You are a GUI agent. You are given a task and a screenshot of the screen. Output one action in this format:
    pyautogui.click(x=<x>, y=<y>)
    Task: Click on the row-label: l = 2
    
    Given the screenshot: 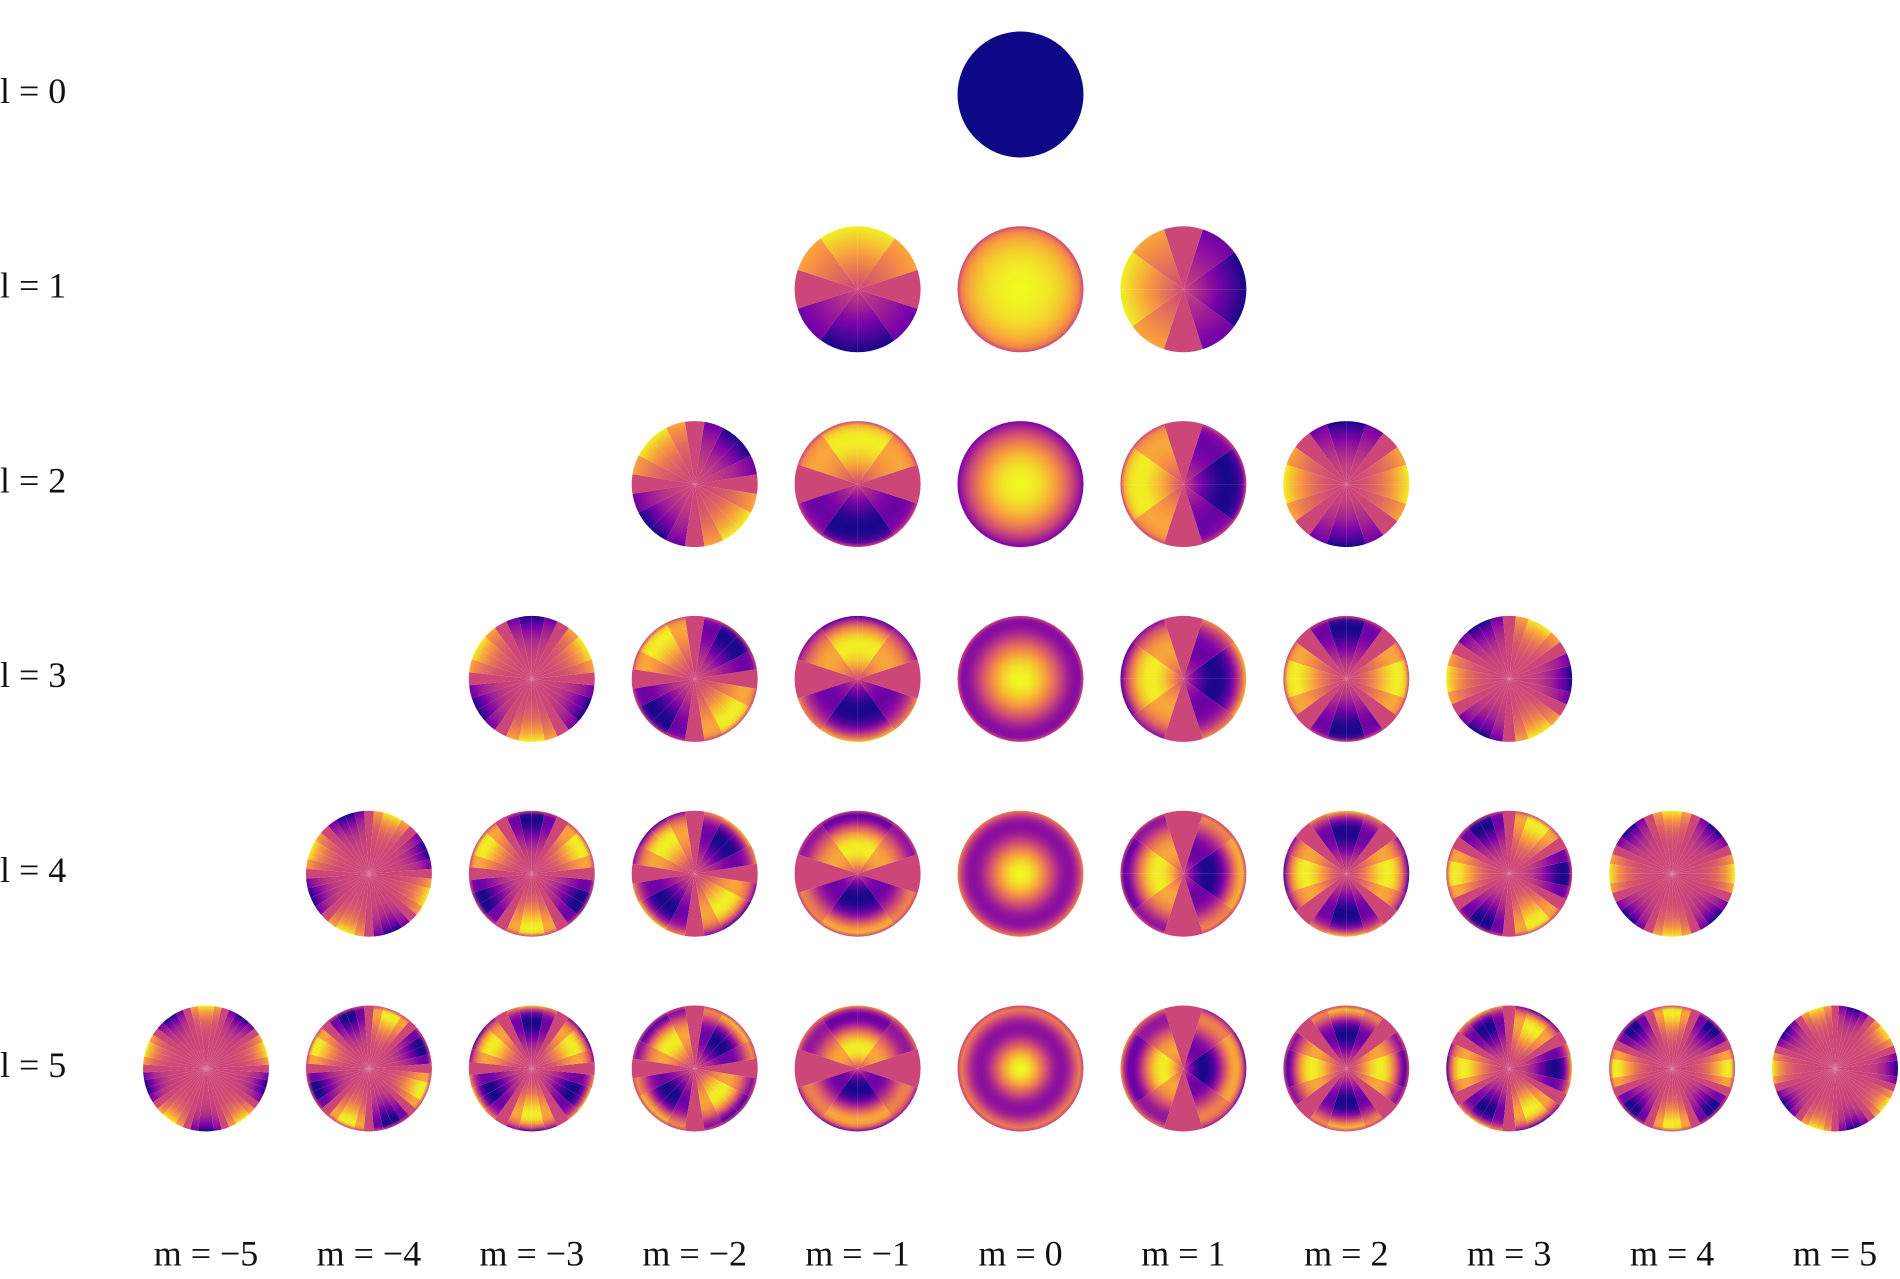 What is the action you would take?
    pyautogui.click(x=33, y=480)
    